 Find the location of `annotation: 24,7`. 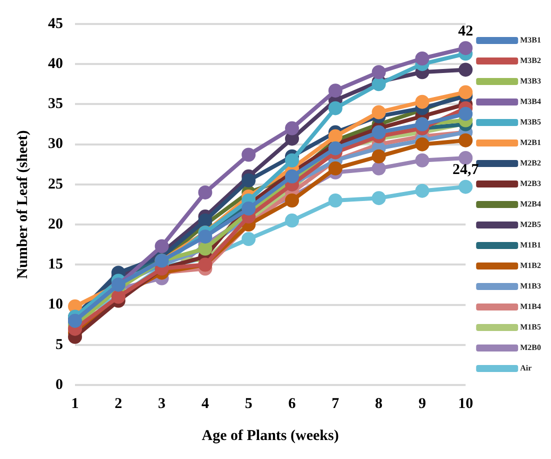

annotation: 24,7 is located at coordinates (466, 170).